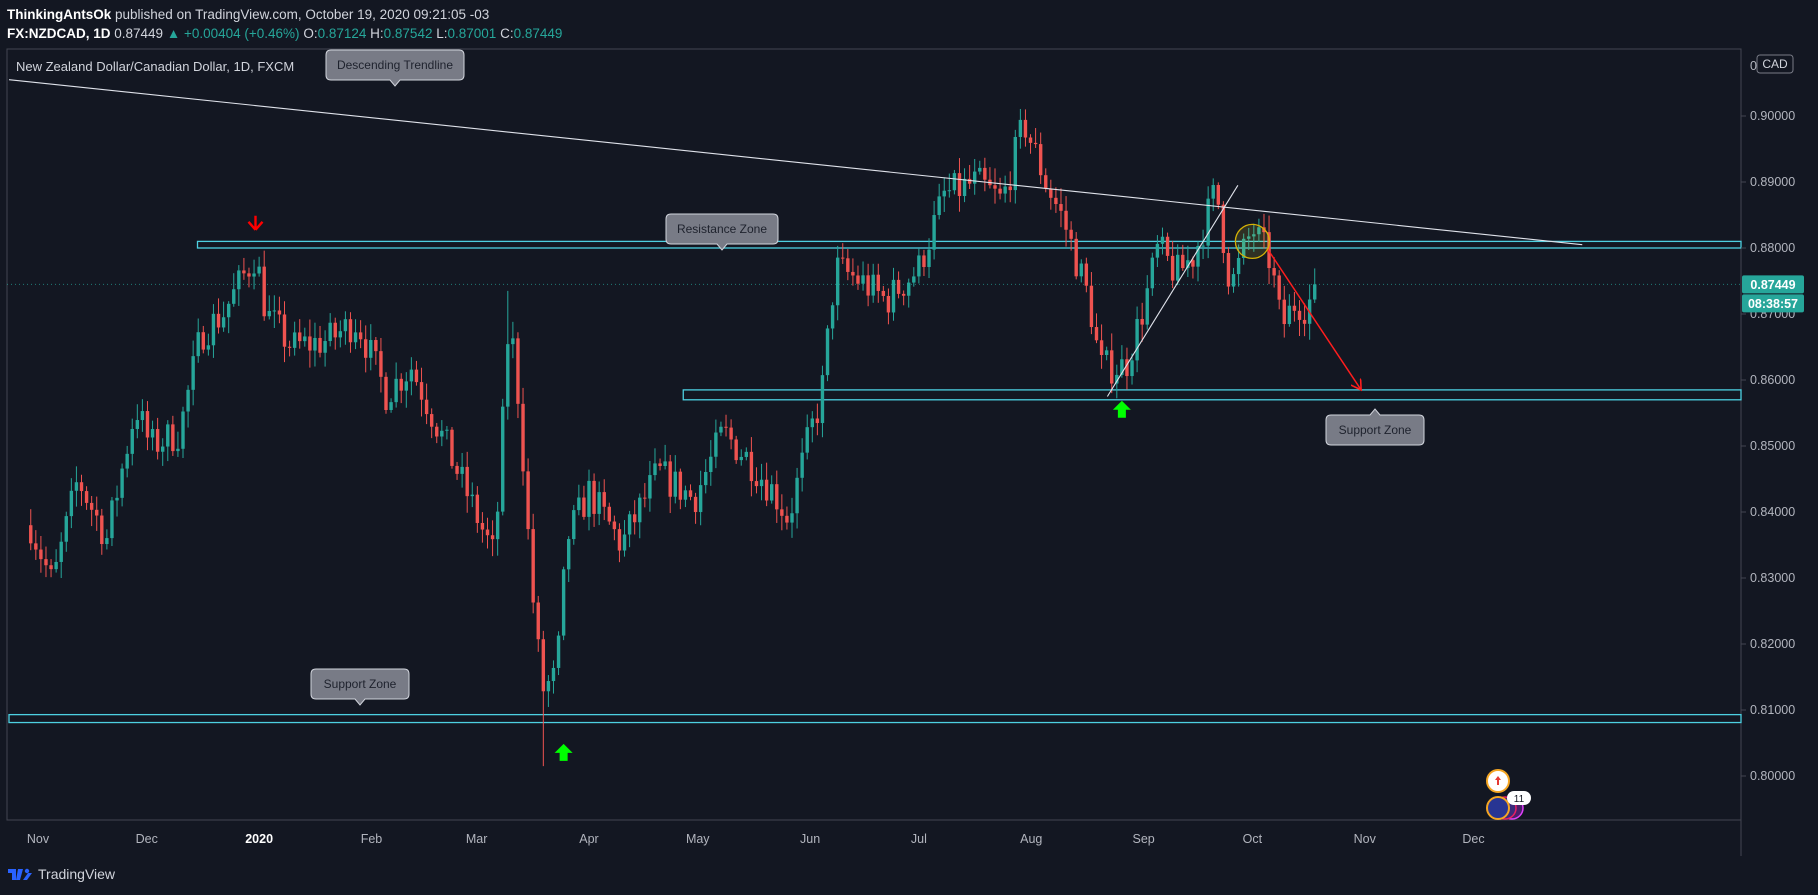 The image size is (1818, 895). What do you see at coordinates (59, 14) in the screenshot?
I see `author-name: ThinkingAntsOk` at bounding box center [59, 14].